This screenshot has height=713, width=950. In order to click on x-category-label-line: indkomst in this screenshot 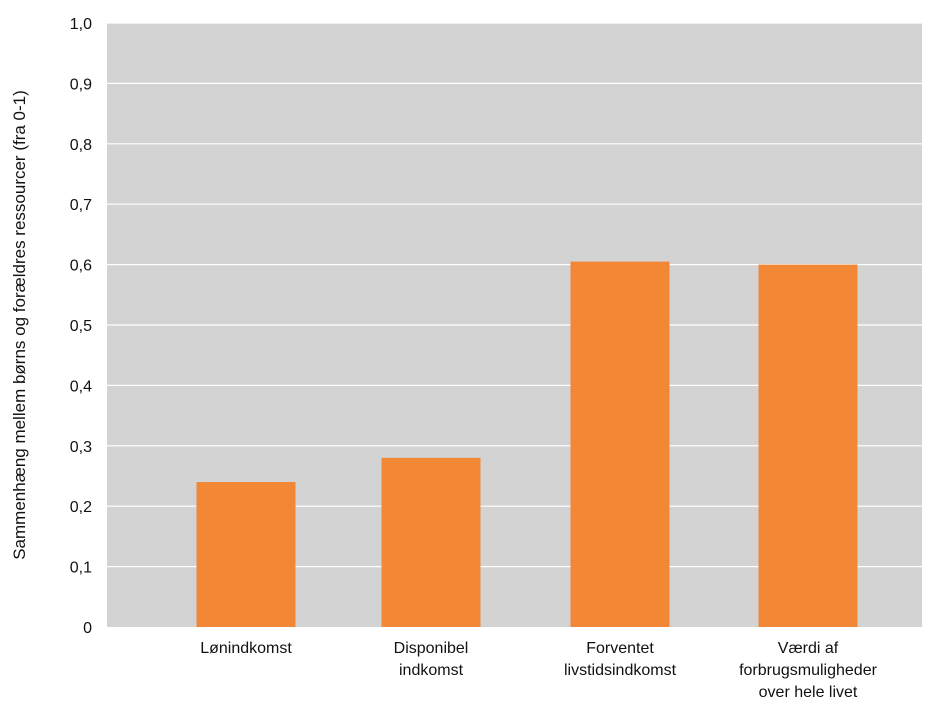, I will do `click(431, 670)`.